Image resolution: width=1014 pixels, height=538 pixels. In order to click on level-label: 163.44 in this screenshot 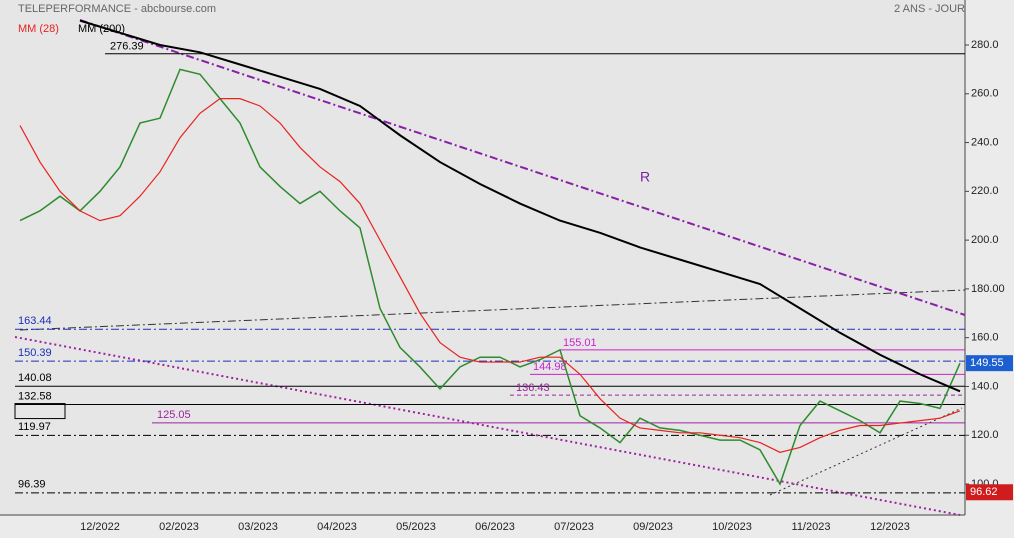, I will do `click(35, 321)`.